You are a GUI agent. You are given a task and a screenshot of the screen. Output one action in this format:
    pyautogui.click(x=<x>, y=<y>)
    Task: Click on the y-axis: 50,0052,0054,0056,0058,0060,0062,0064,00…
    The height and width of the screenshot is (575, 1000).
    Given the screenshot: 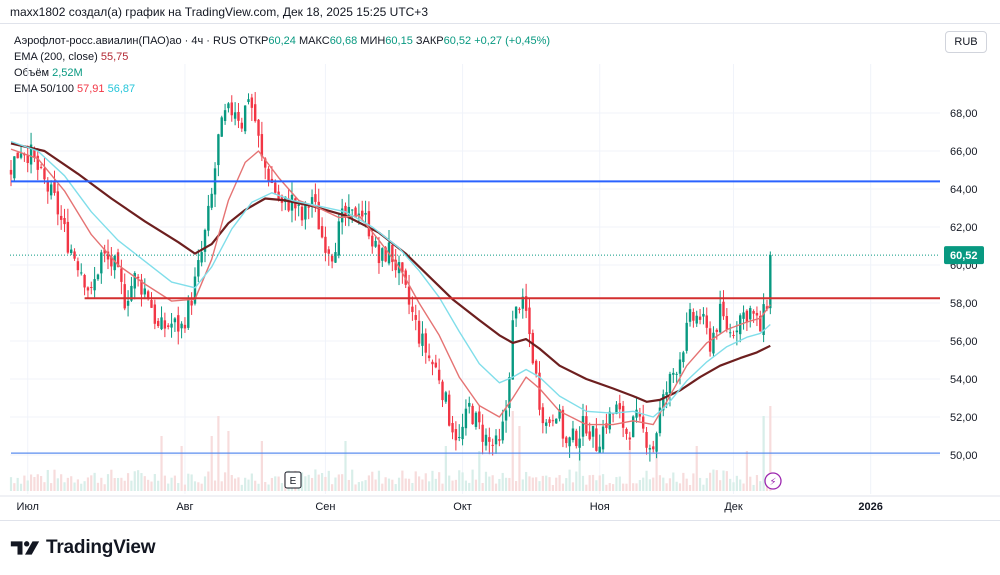 What is the action you would take?
    pyautogui.click(x=964, y=285)
    